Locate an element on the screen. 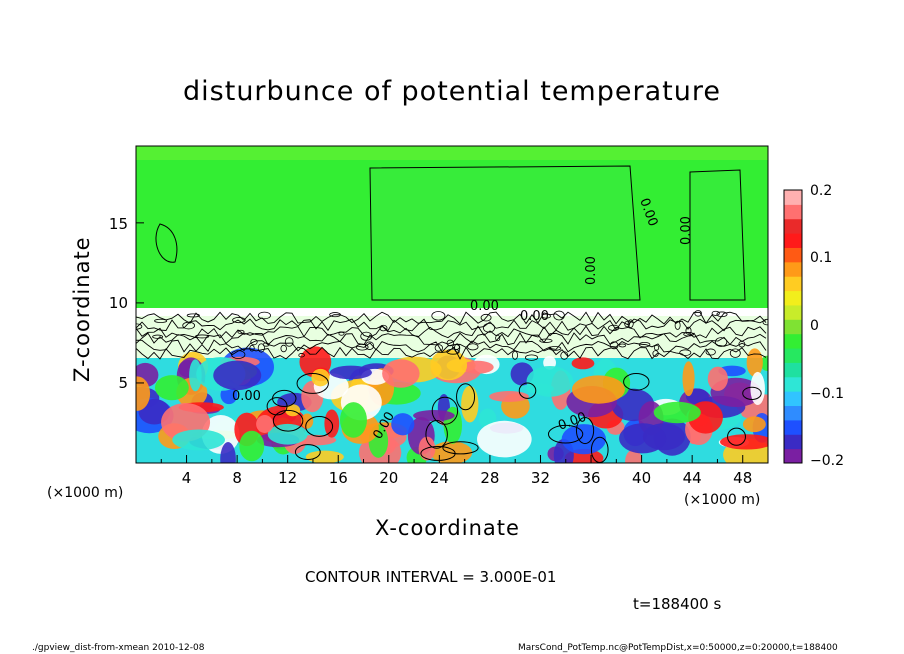 The width and height of the screenshot is (904, 654). contour-interval-label: CONTOUR INTERVAL = 3.000E-01 is located at coordinates (431, 577).